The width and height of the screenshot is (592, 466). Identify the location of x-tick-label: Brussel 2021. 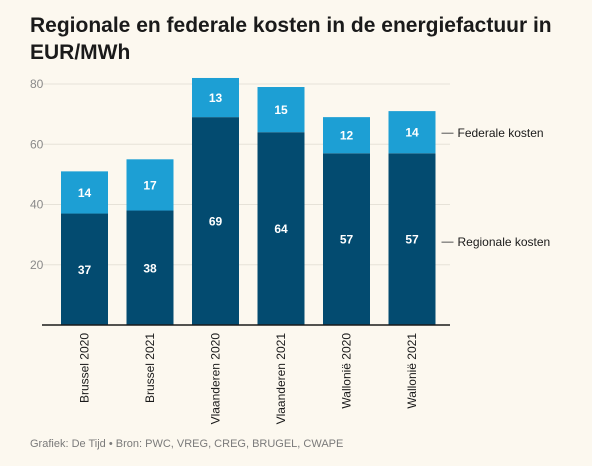
(150, 368).